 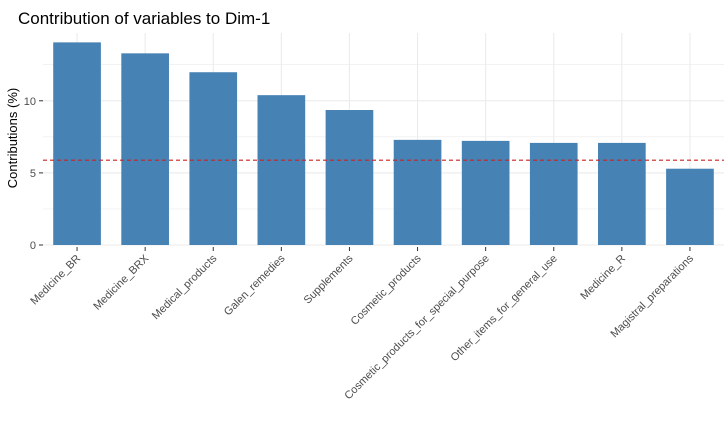 I want to click on y-tick-label: 0, so click(x=33, y=246).